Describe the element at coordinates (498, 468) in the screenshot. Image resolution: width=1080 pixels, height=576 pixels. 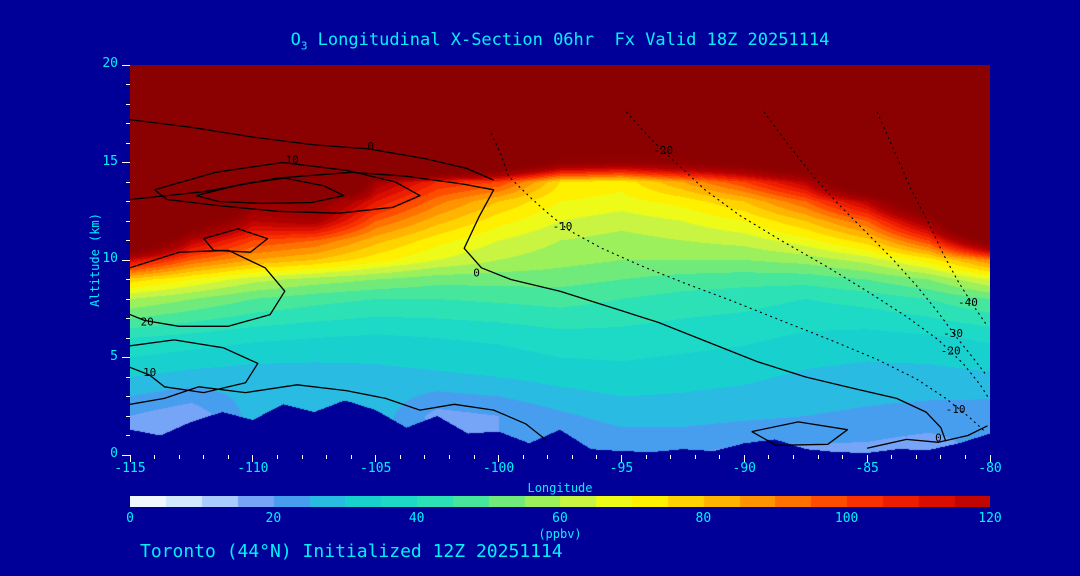
I see `x-tick-label: -100` at that location.